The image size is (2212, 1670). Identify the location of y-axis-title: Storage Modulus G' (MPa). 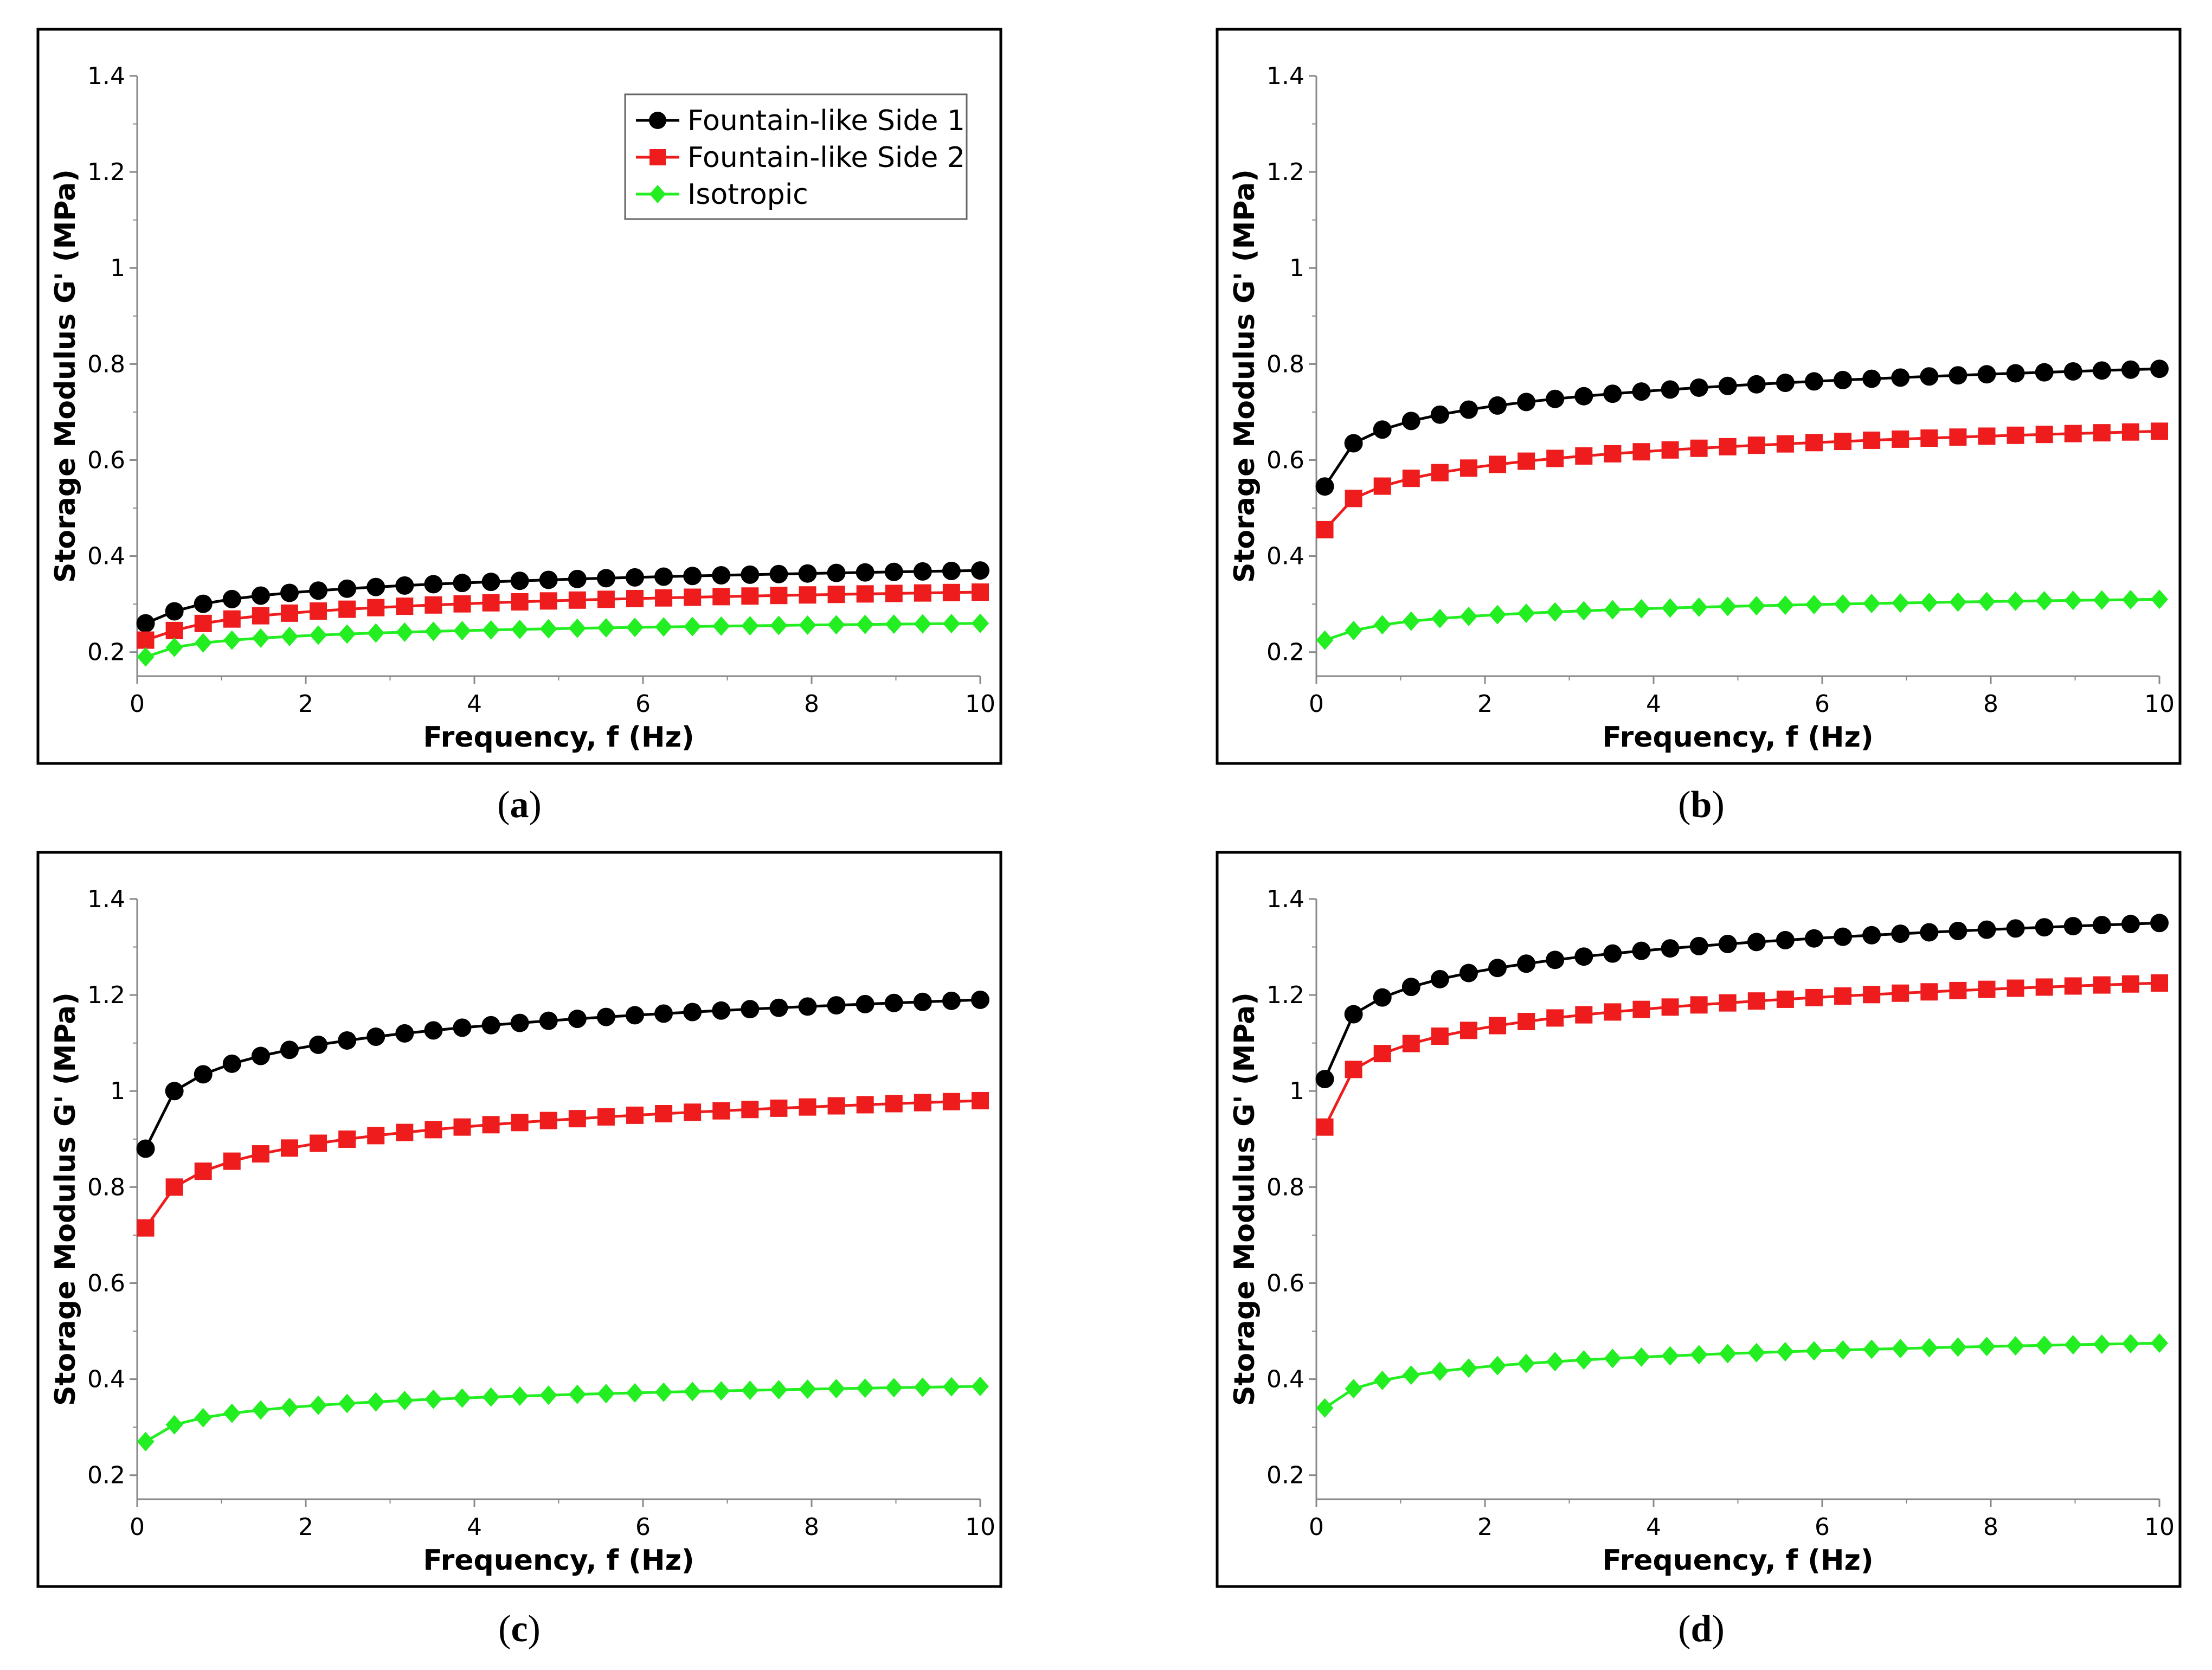
(65, 376).